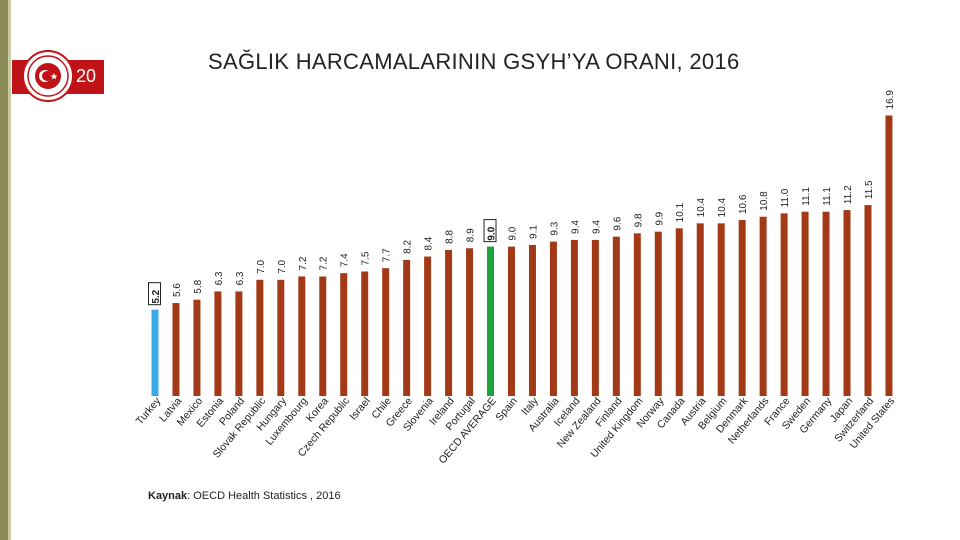  I want to click on value-label: 9.1, so click(533, 232).